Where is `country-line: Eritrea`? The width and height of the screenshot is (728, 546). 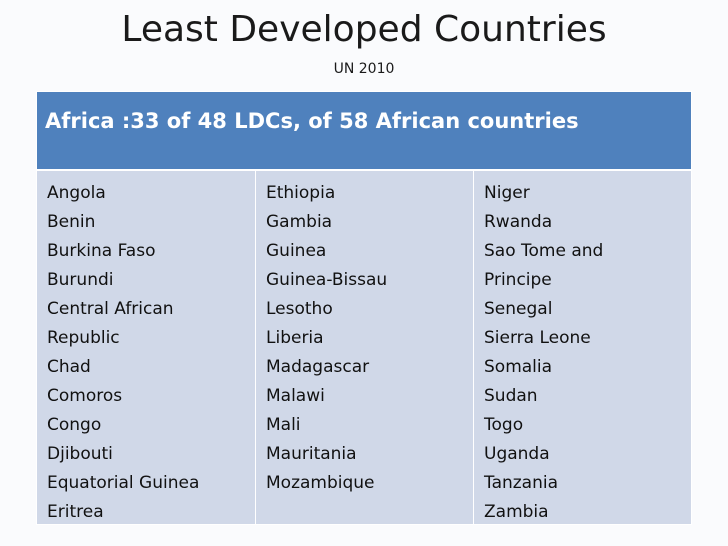 country-line: Eritrea is located at coordinates (75, 512).